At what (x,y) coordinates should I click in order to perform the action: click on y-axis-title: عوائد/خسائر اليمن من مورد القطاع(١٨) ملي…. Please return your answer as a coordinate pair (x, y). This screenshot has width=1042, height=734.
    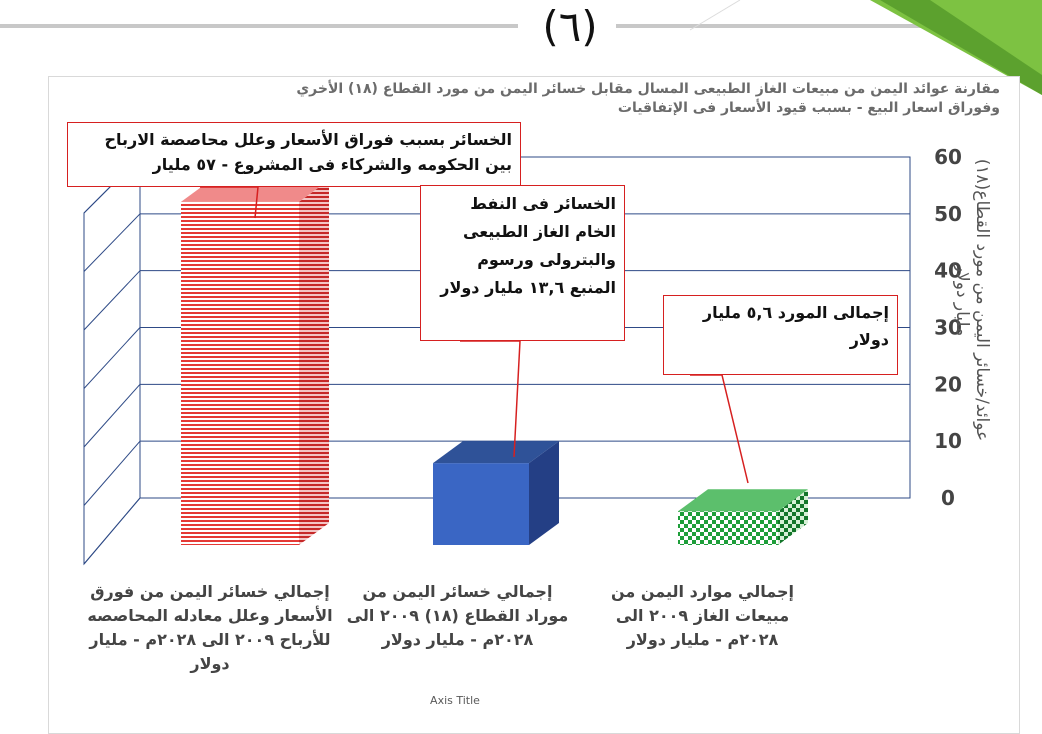
    Looking at the image, I should click on (972, 300).